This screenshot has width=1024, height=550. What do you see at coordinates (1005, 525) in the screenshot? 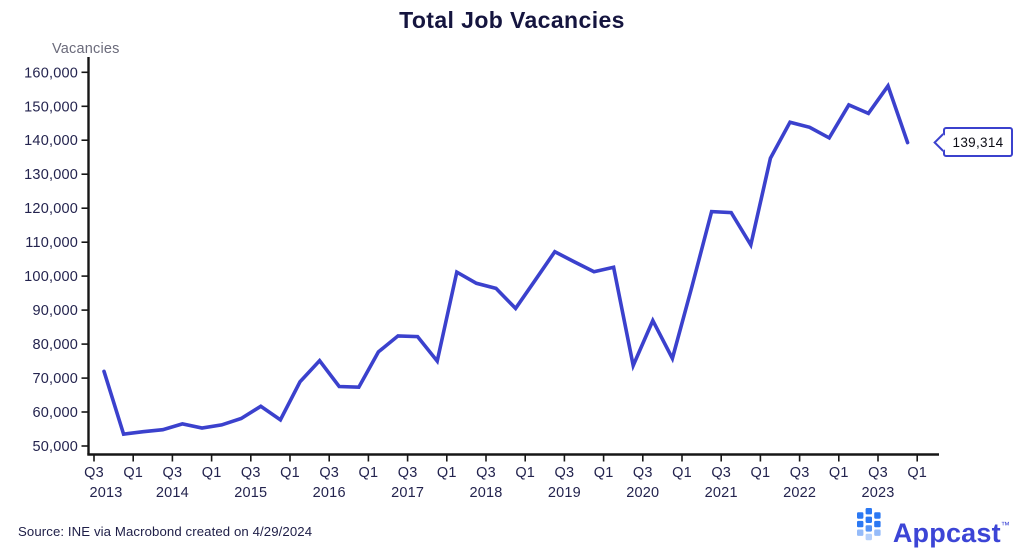
I see `trademark-symbol: ™` at bounding box center [1005, 525].